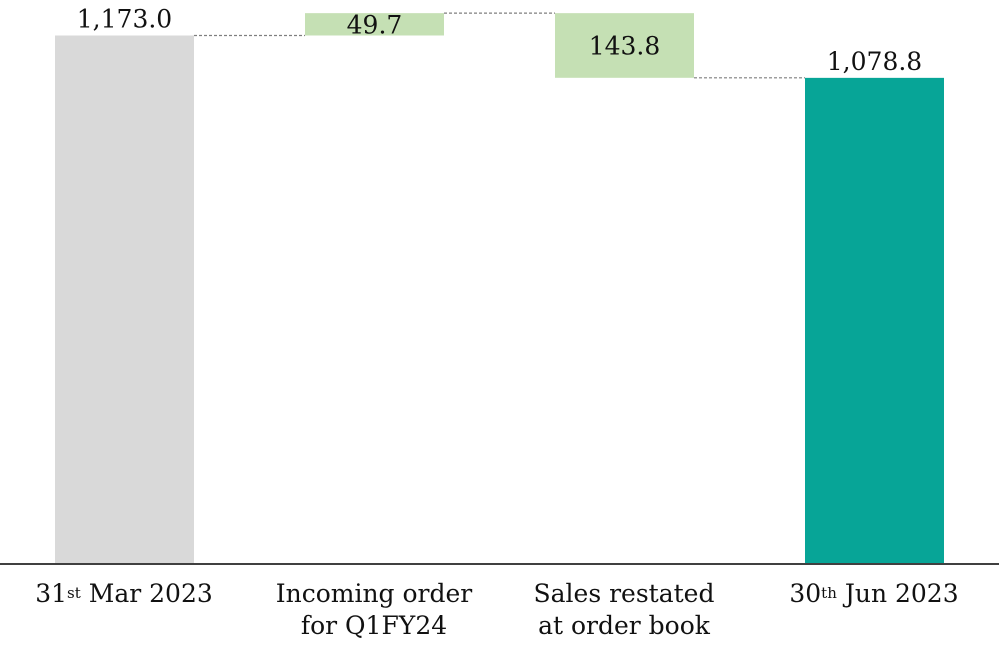 The image size is (999, 650). Describe the element at coordinates (374, 609) in the screenshot. I see `category-label-2: Incoming order for Q1FY24` at that location.